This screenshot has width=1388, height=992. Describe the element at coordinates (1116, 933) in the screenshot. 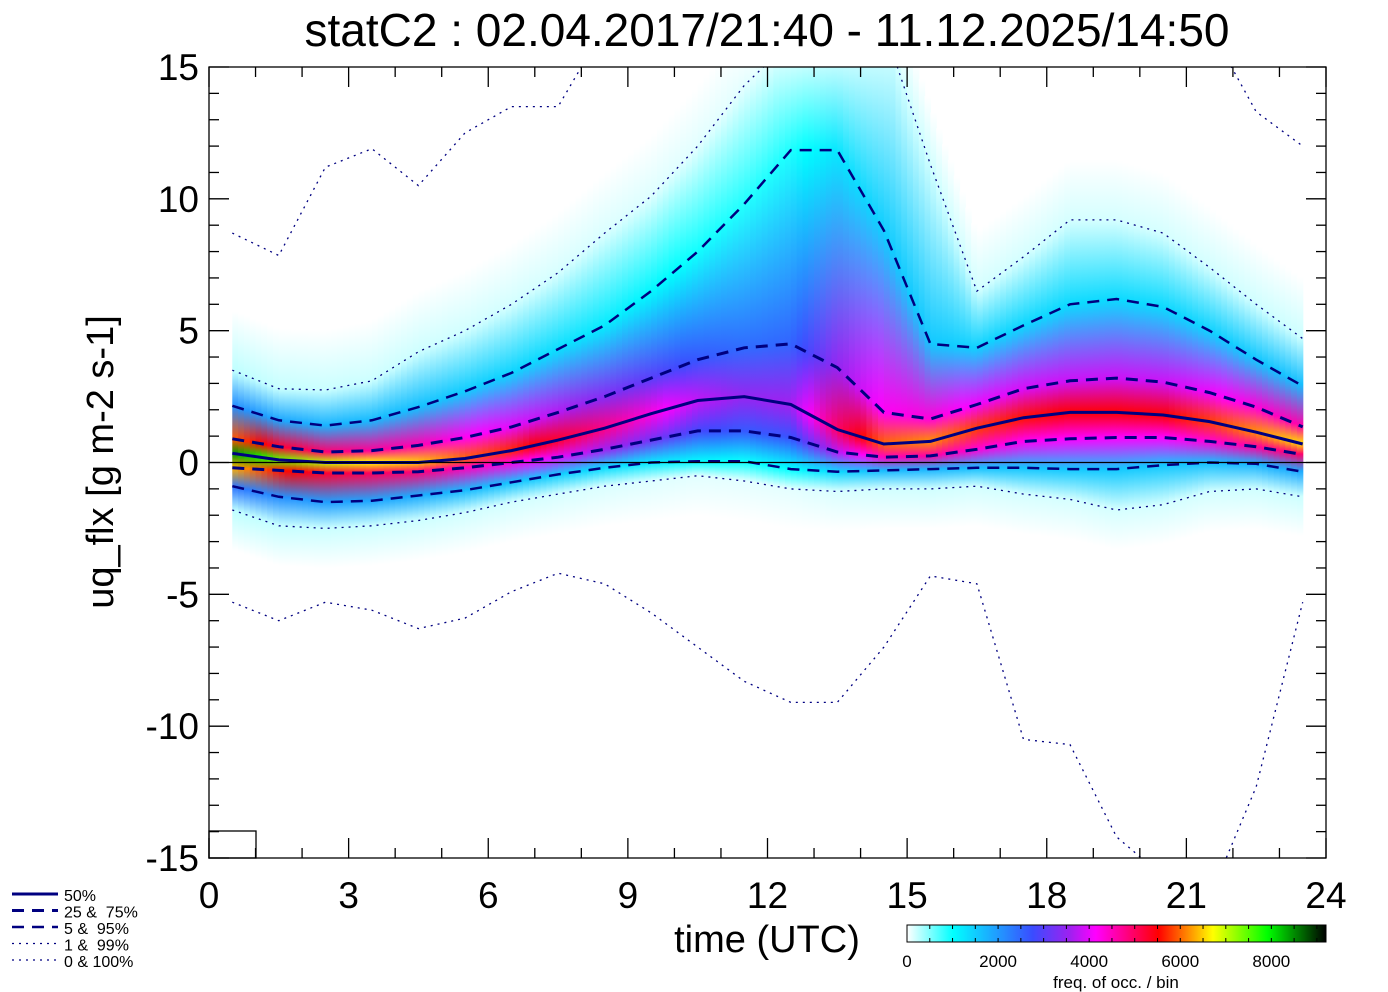

I see `colorbar-scale` at that location.